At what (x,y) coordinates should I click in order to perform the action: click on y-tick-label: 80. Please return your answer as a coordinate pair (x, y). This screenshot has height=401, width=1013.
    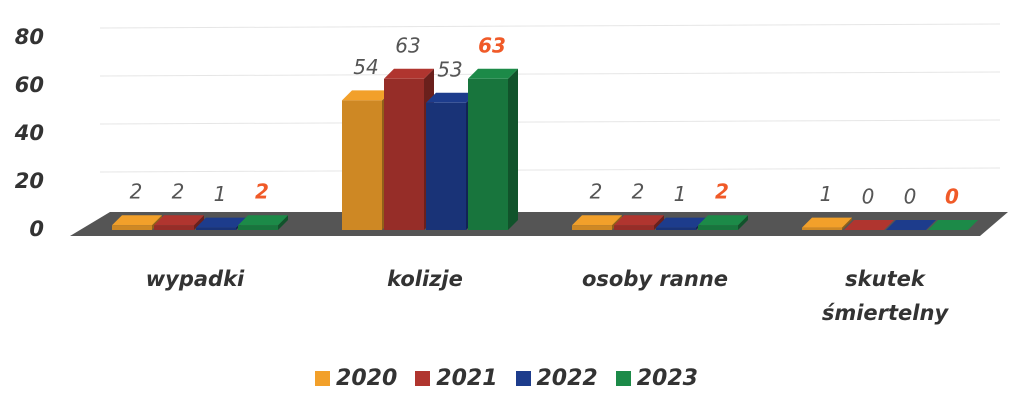
    Looking at the image, I should click on (29, 37).